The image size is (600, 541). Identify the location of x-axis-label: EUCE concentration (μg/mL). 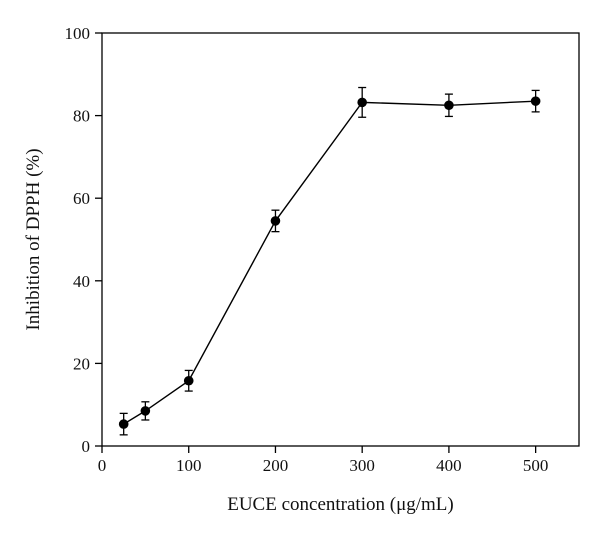
(340, 504).